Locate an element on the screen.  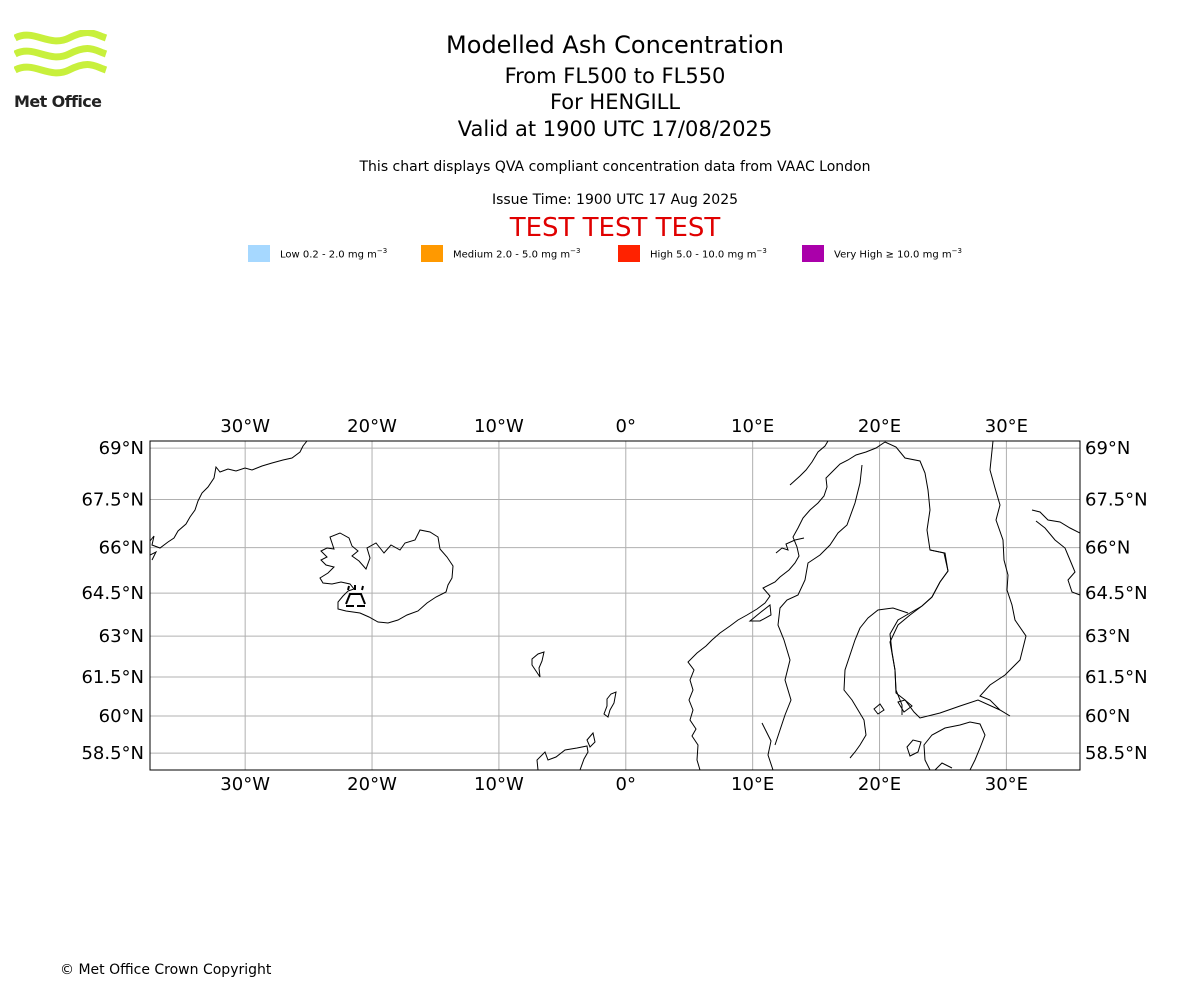
lon-label-top: 0° is located at coordinates (626, 426).